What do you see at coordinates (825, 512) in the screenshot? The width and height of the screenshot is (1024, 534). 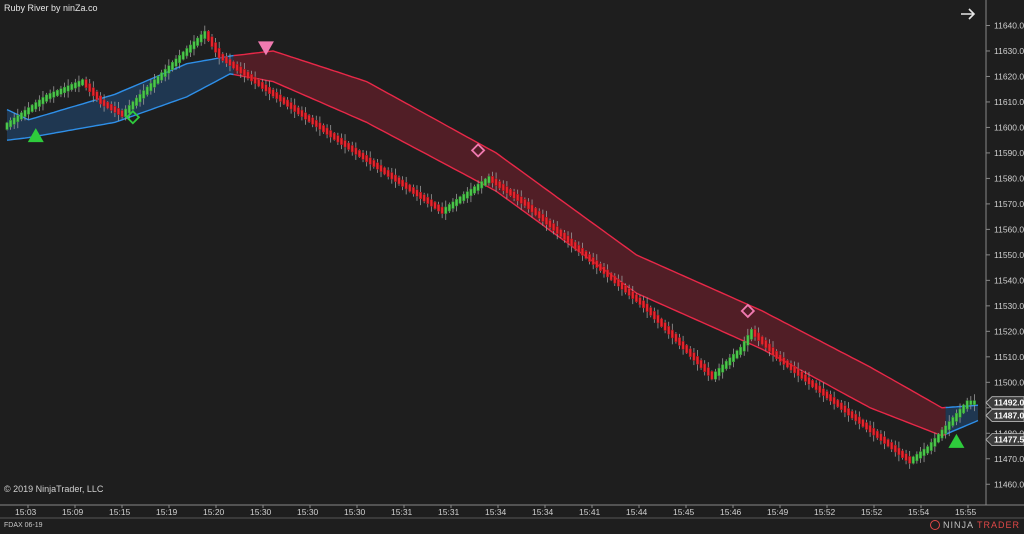 I see `x-tick-label: 15:52` at bounding box center [825, 512].